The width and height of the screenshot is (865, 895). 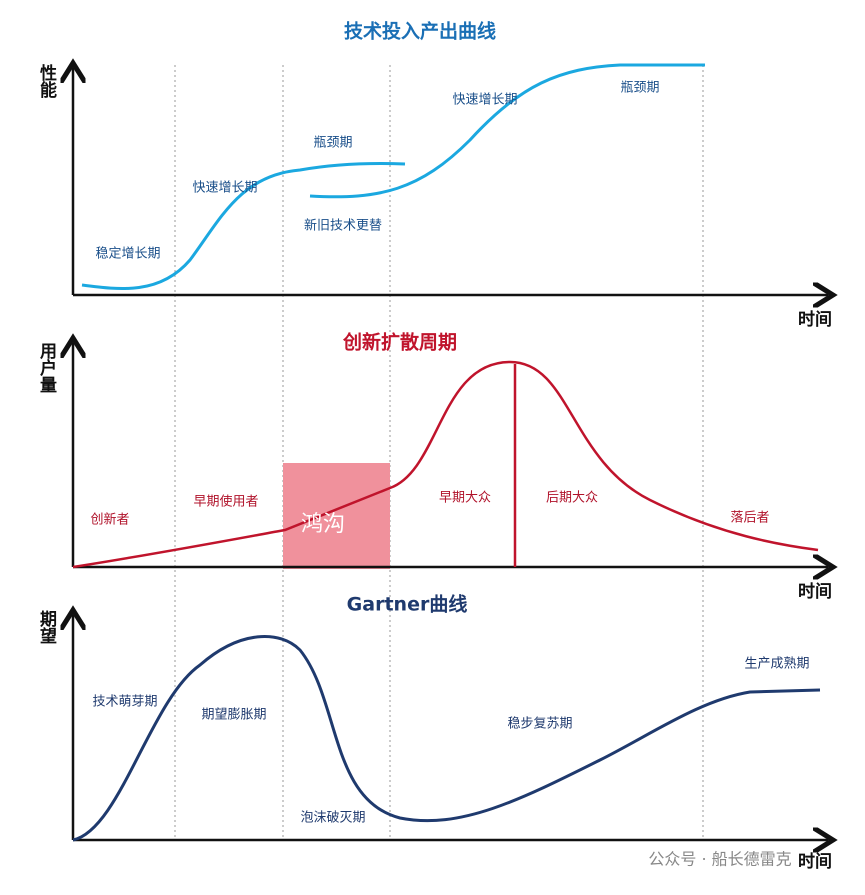 What do you see at coordinates (109, 520) in the screenshot?
I see `label: 创新者` at bounding box center [109, 520].